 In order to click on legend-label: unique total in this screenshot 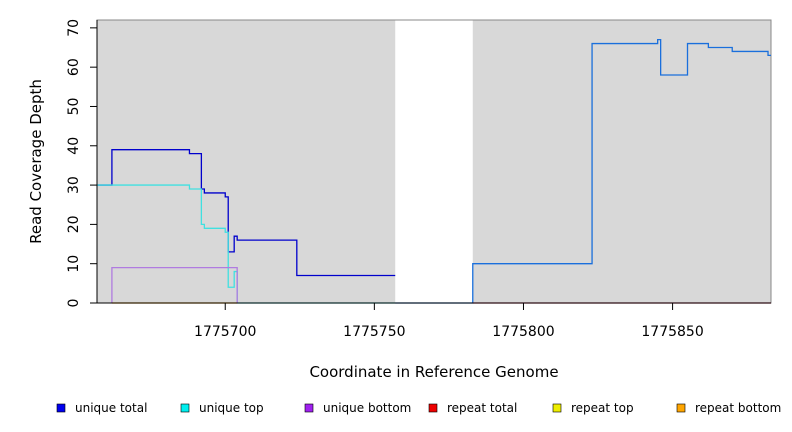, I will do `click(111, 408)`.